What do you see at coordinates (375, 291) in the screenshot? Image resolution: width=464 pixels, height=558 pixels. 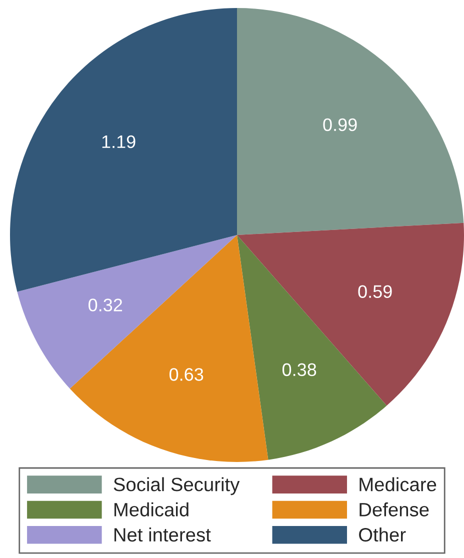 I see `data-label: 0.59` at bounding box center [375, 291].